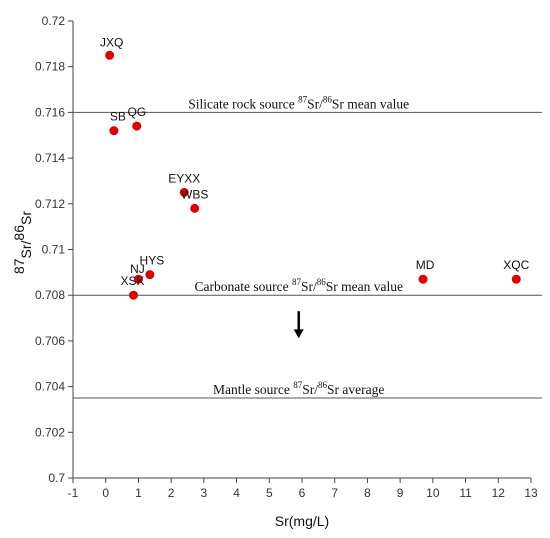  What do you see at coordinates (433, 493) in the screenshot?
I see `x-tick-label: 10` at bounding box center [433, 493].